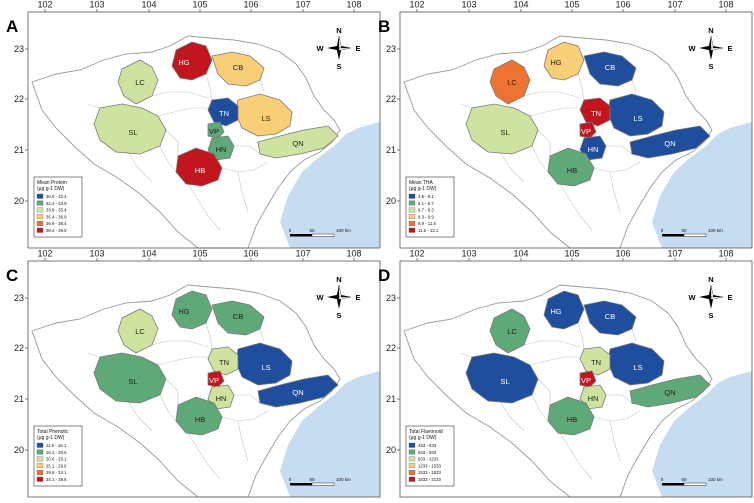 The image size is (754, 503). I want to click on legend-item-label: 11.5 - 13.1, so click(428, 230).